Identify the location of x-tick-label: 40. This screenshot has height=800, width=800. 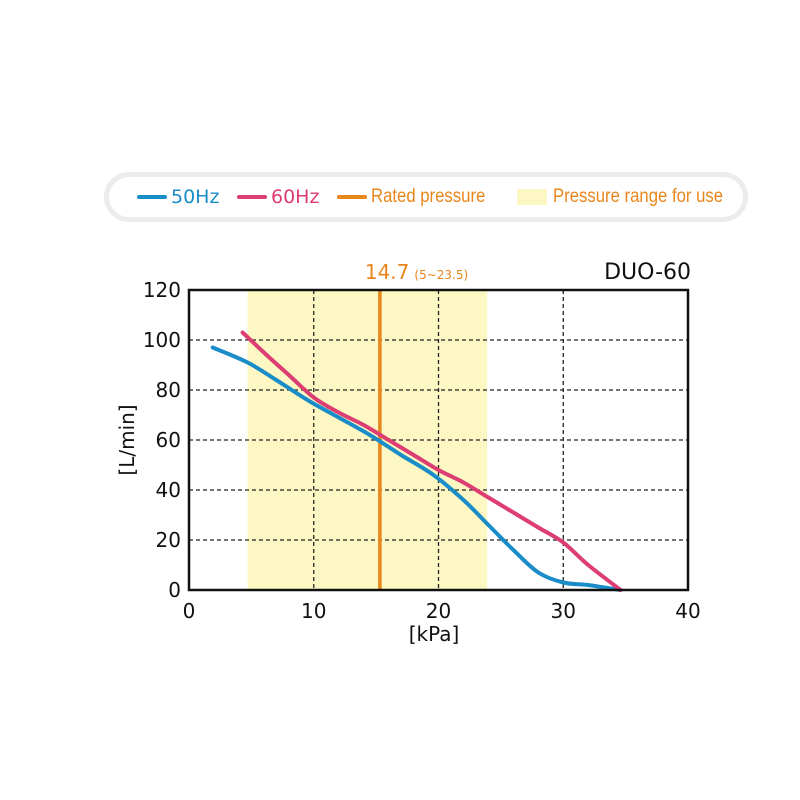
(687, 611).